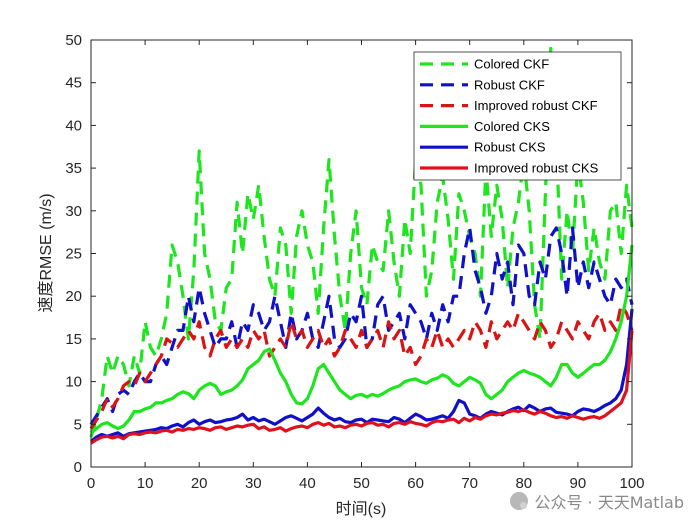 This screenshot has height=525, width=700. I want to click on x-tick-label: 0, so click(91, 483).